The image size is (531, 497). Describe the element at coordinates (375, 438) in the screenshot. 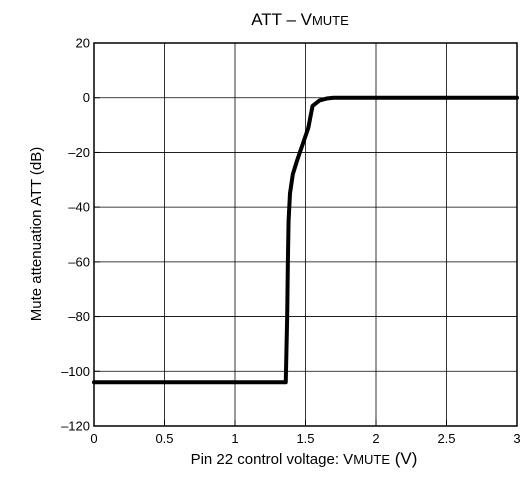

I see `x-tick-label: 2` at that location.